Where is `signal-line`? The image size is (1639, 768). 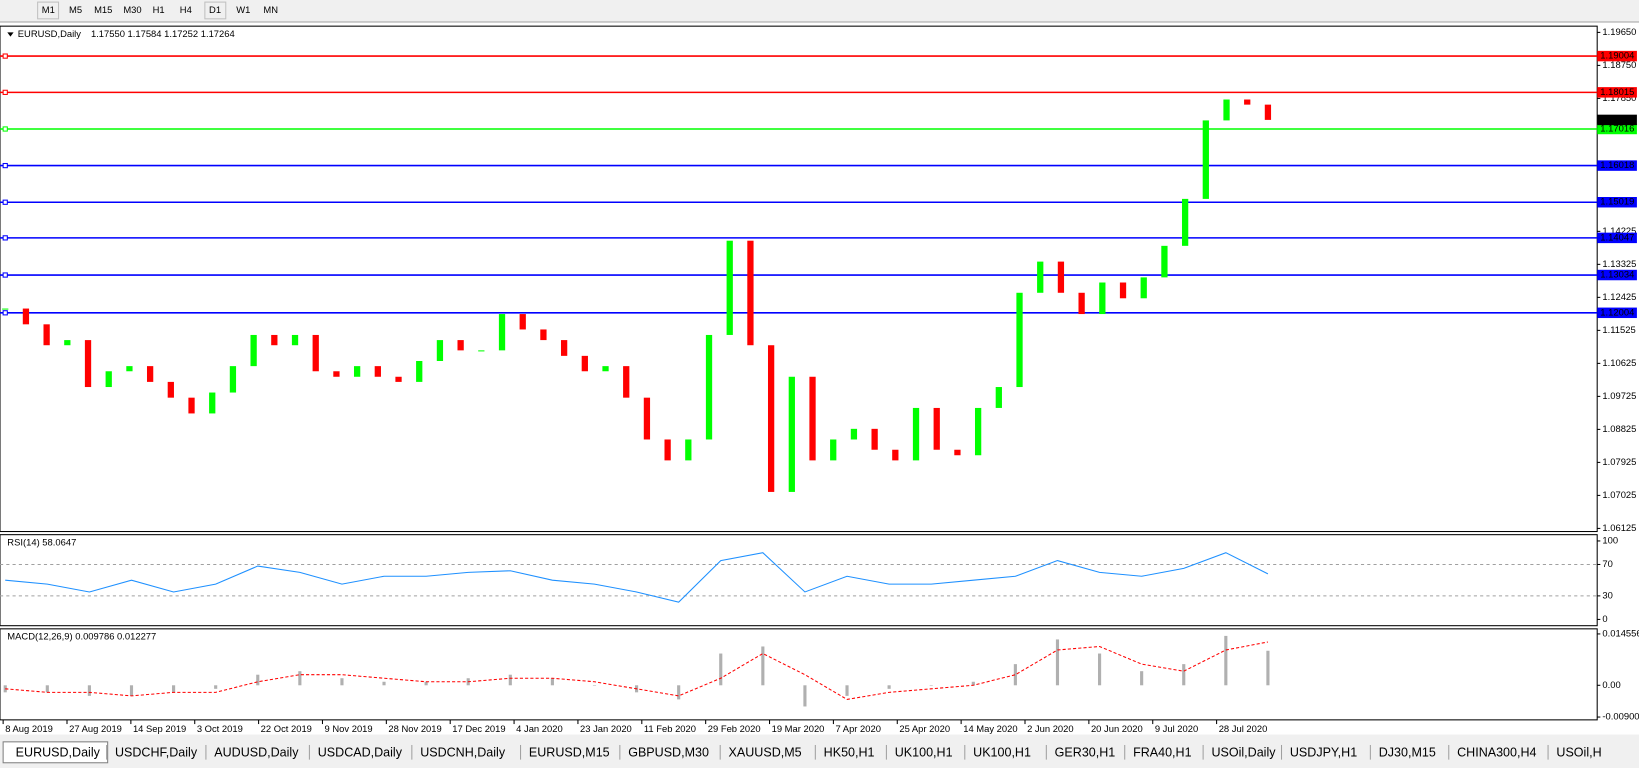 signal-line is located at coordinates (637, 670).